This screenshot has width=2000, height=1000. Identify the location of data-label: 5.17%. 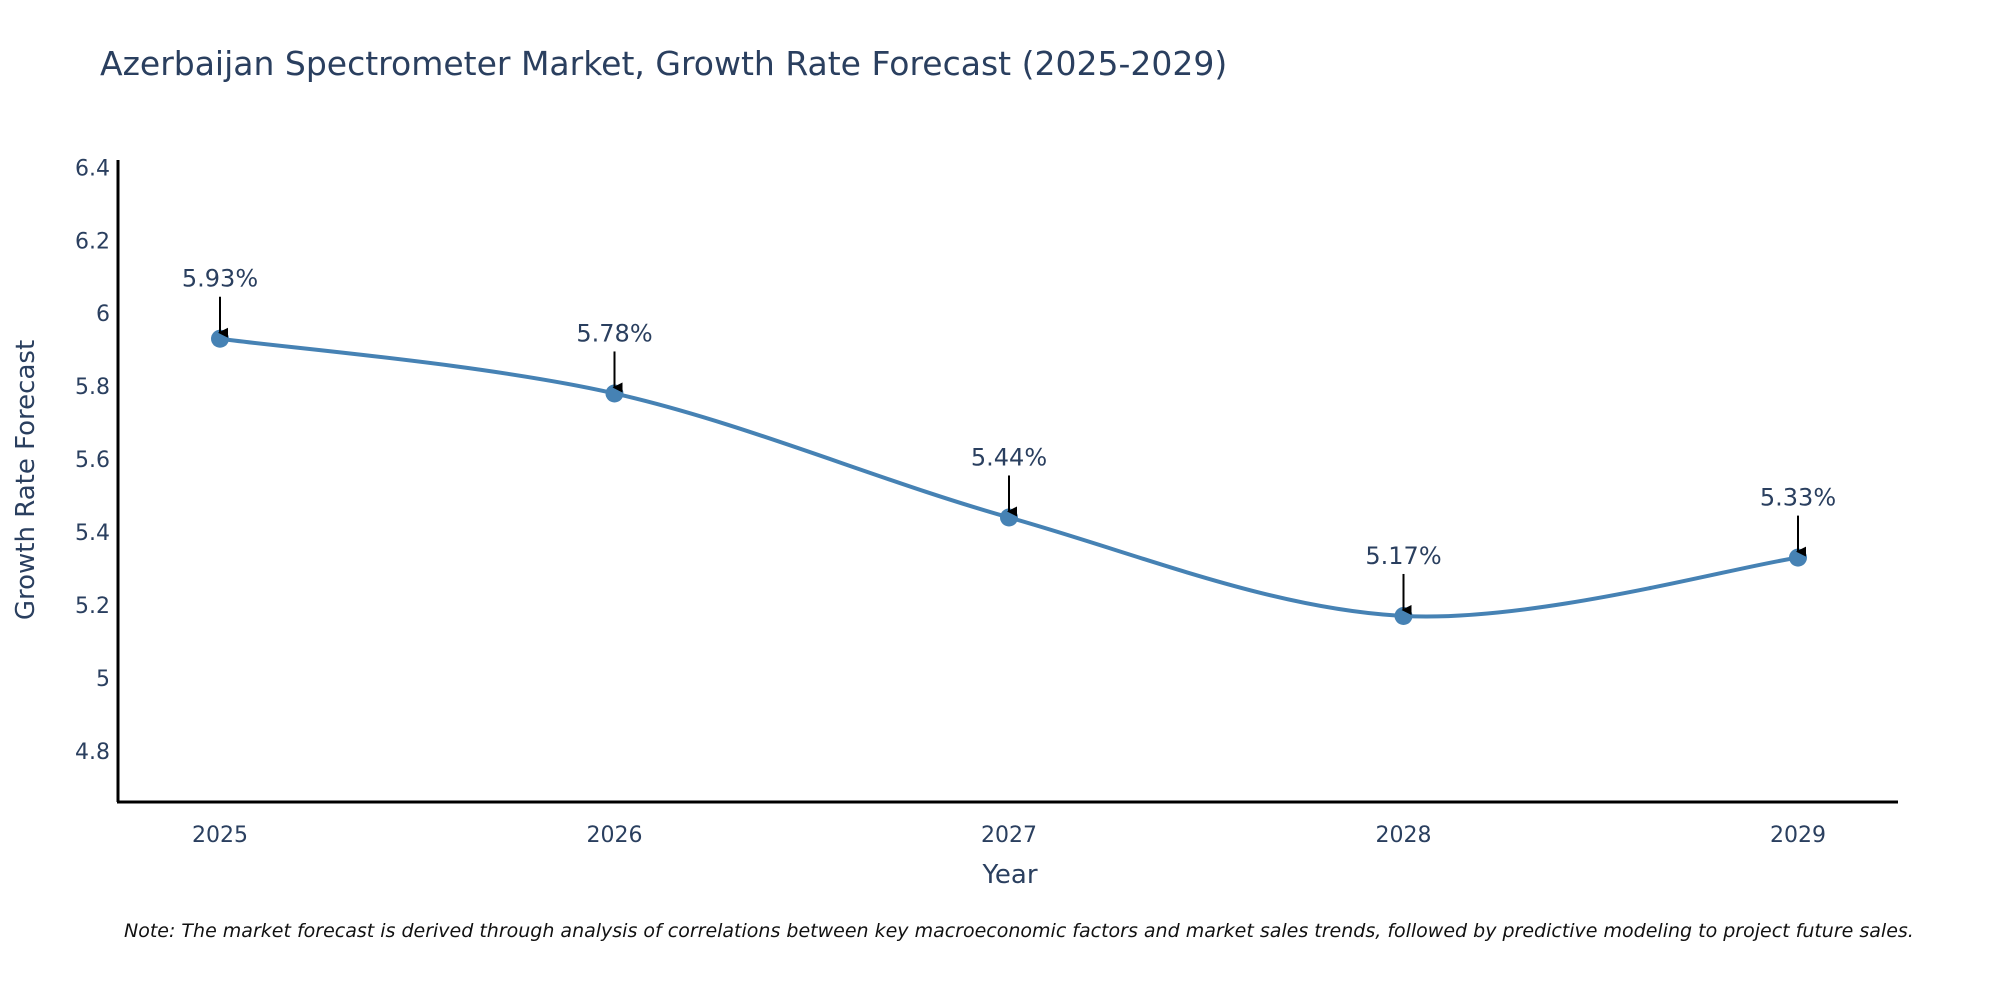
(1403, 556).